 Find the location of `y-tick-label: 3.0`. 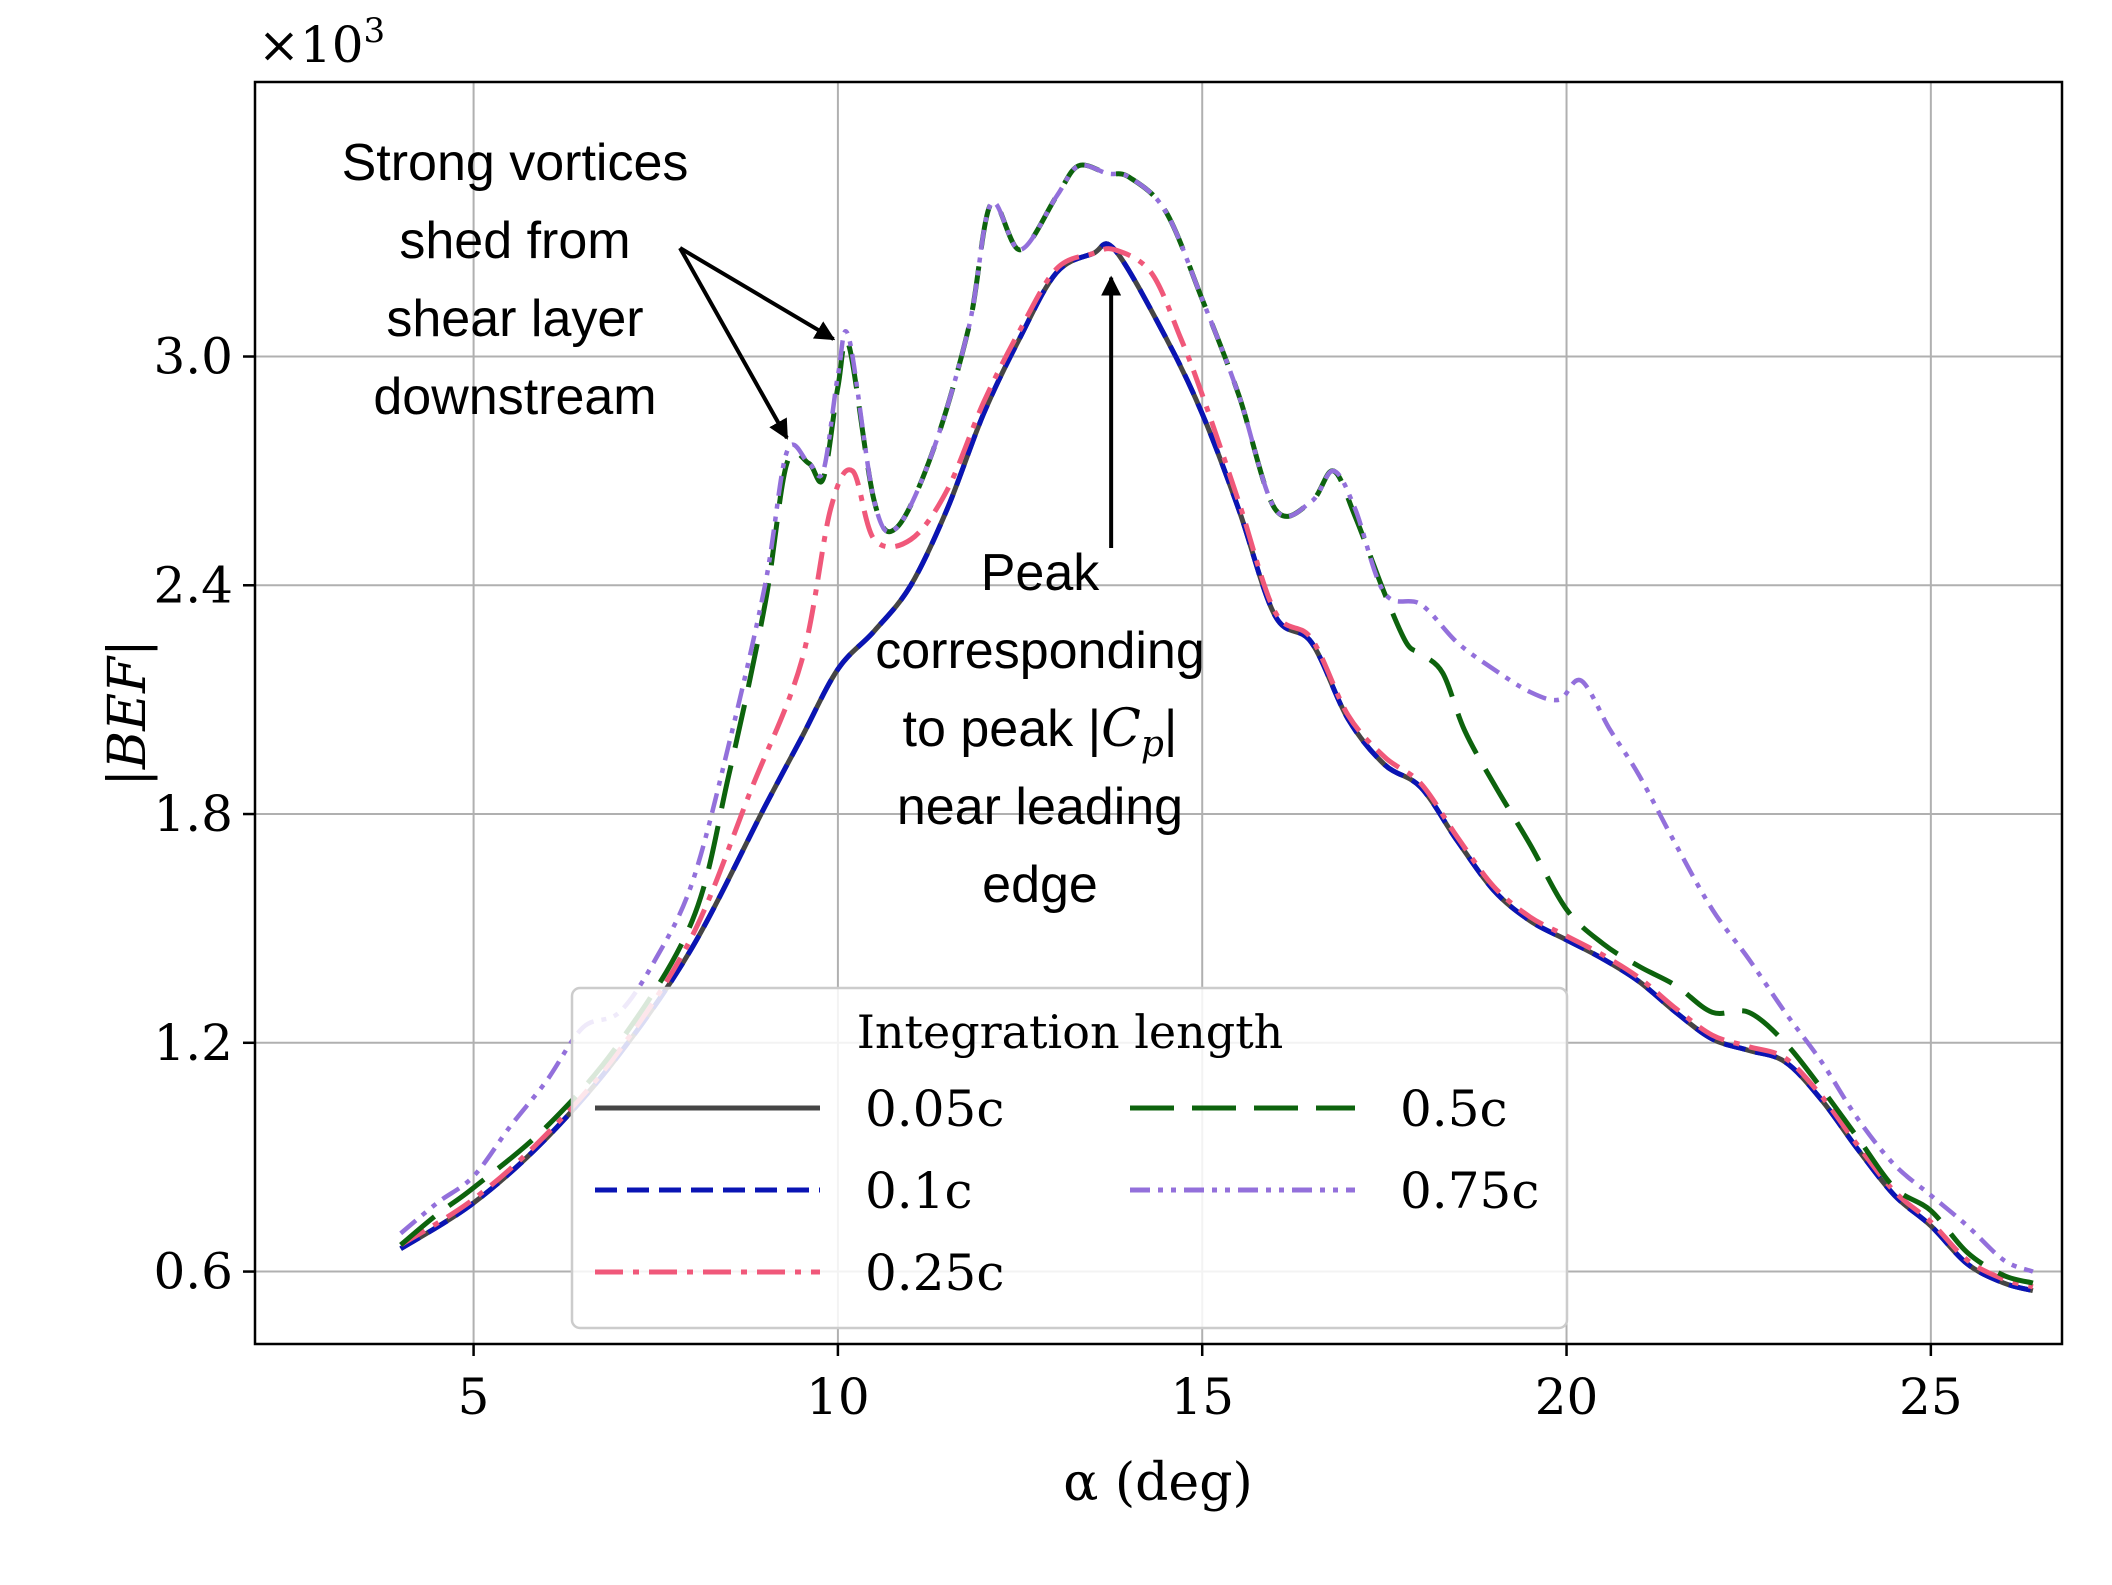

y-tick-label: 3.0 is located at coordinates (193, 357).